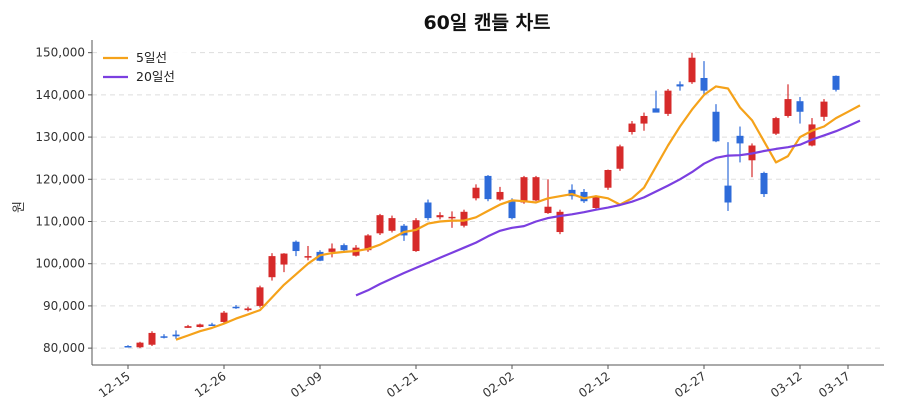  I want to click on x-tick-label: 12-15, so click(114, 384).